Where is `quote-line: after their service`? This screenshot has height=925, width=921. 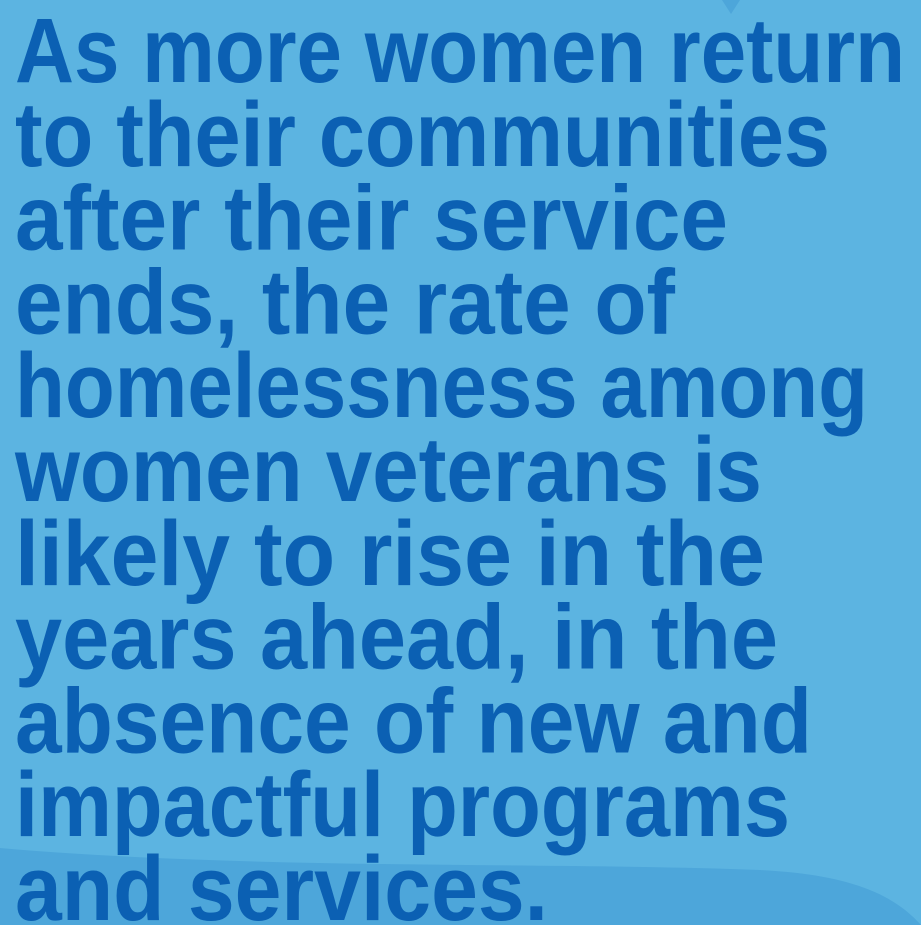 quote-line: after their service is located at coordinates (371, 219).